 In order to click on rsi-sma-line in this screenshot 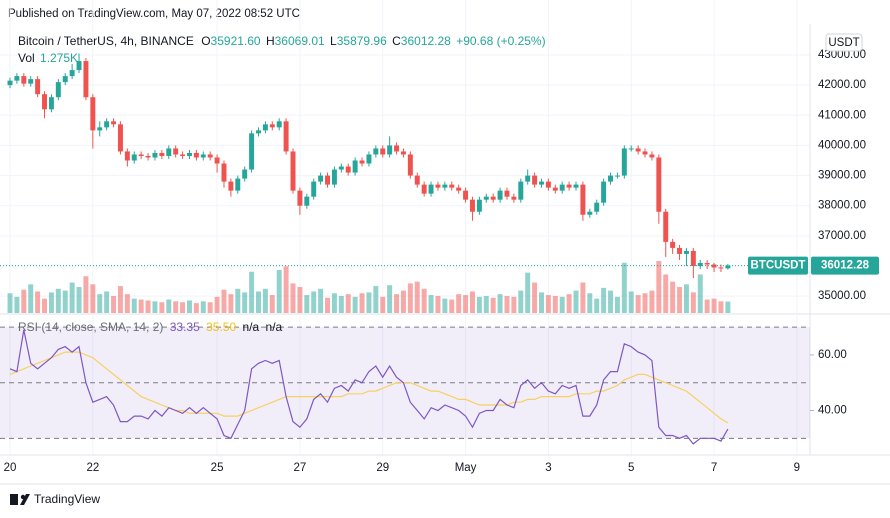, I will do `click(369, 387)`.